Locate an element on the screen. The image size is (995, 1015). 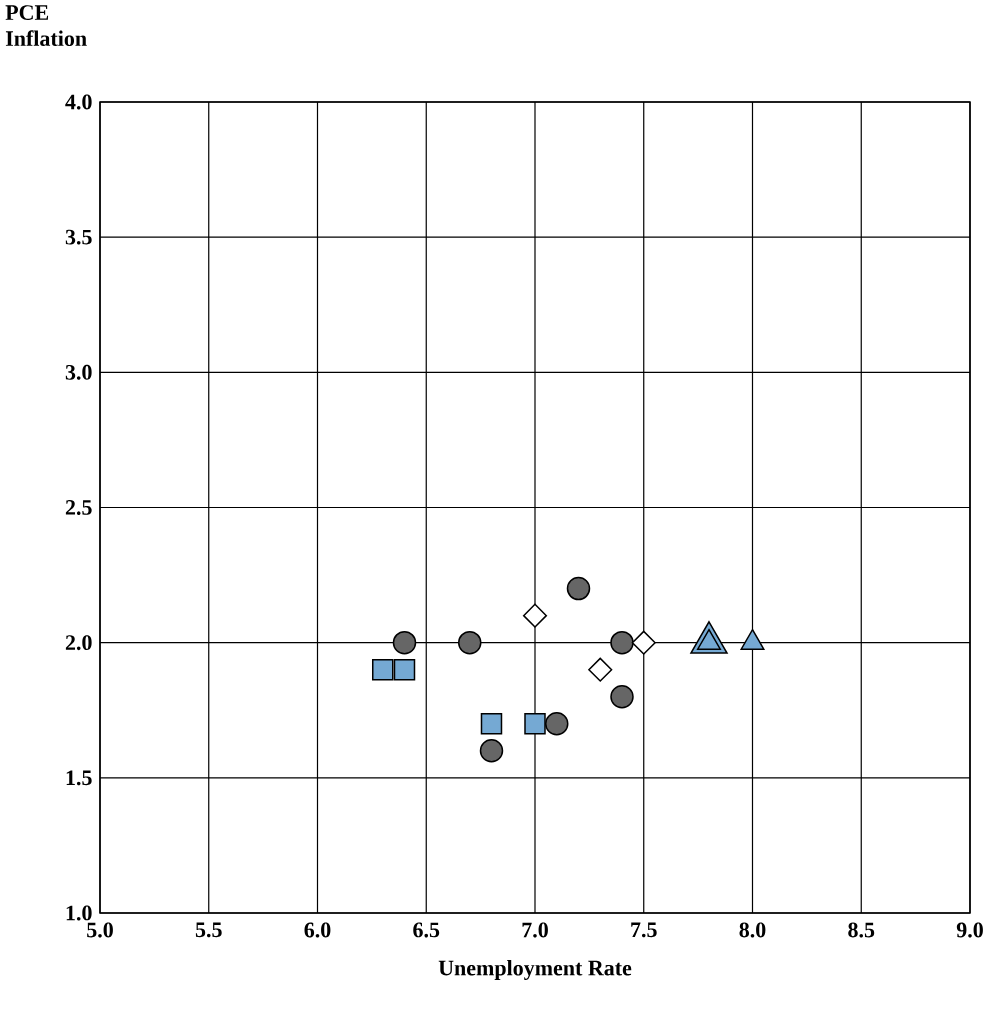
x-axis-title: Unemployment Rate is located at coordinates (535, 969).